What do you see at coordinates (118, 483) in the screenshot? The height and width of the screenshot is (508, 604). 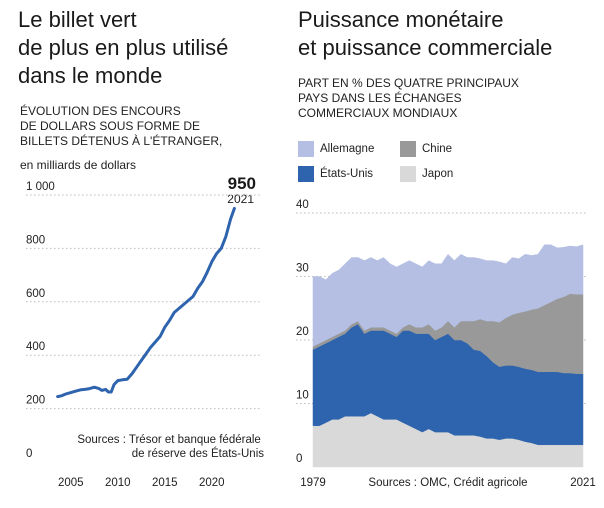 I see `left-x-tick-label: 2010` at bounding box center [118, 483].